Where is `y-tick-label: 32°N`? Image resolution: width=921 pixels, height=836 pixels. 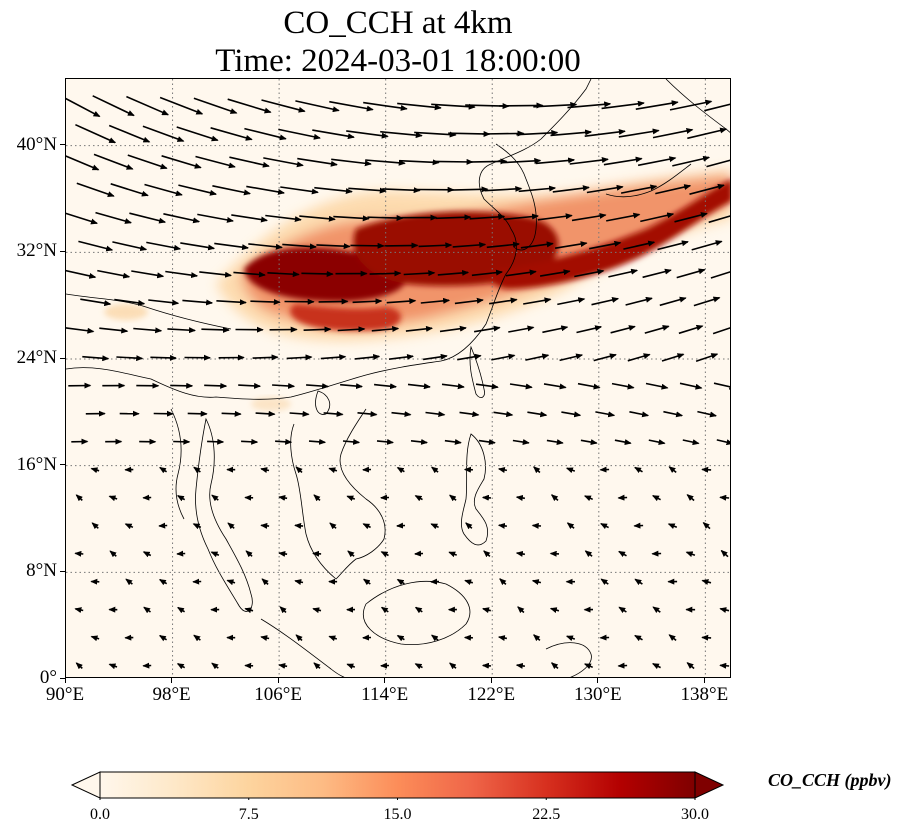 y-tick-label: 32°N is located at coordinates (36, 251).